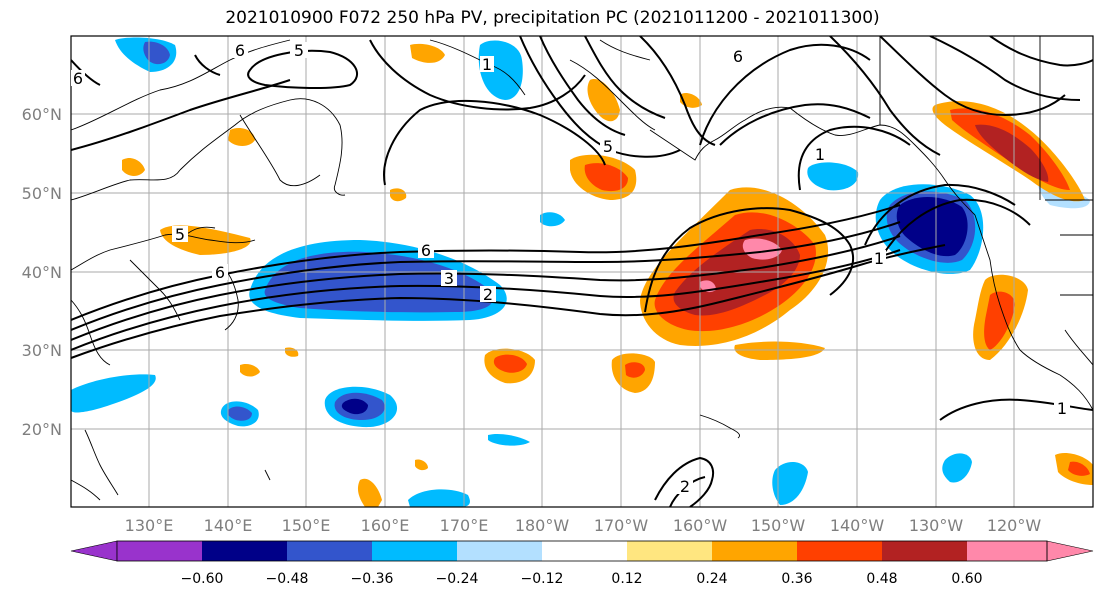 This screenshot has width=1105, height=601. Describe the element at coordinates (966, 579) in the screenshot. I see `colorbar-tick-label: 0.60` at that location.